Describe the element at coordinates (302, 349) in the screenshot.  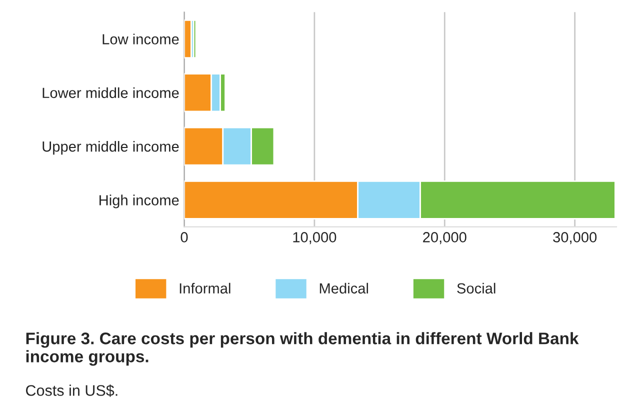
I see `text: Figure 3. Care costs per person with dementia in different World Bank income groups.` at that location.